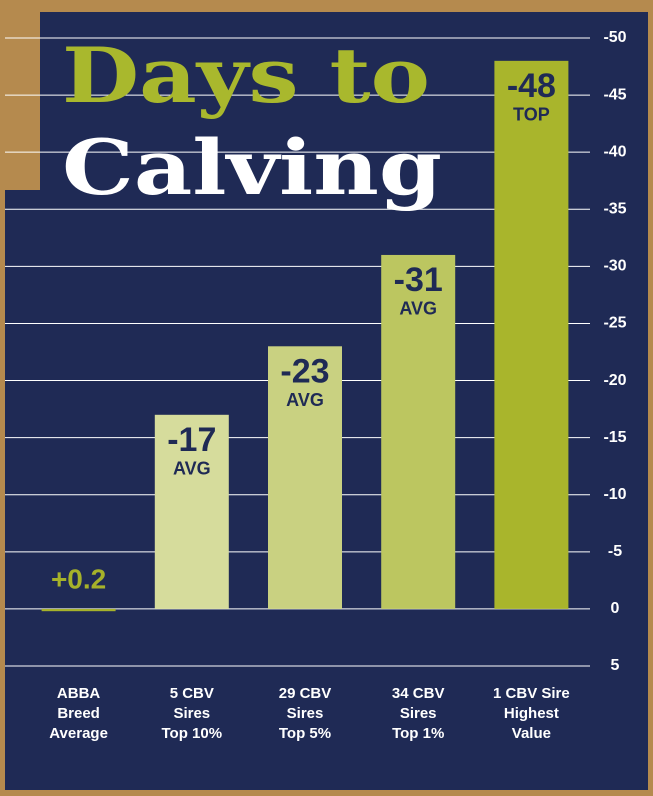 Image resolution: width=653 pixels, height=796 pixels. What do you see at coordinates (418, 713) in the screenshot?
I see `x-tick-label: 34 CBV Sires Top 1%` at bounding box center [418, 713].